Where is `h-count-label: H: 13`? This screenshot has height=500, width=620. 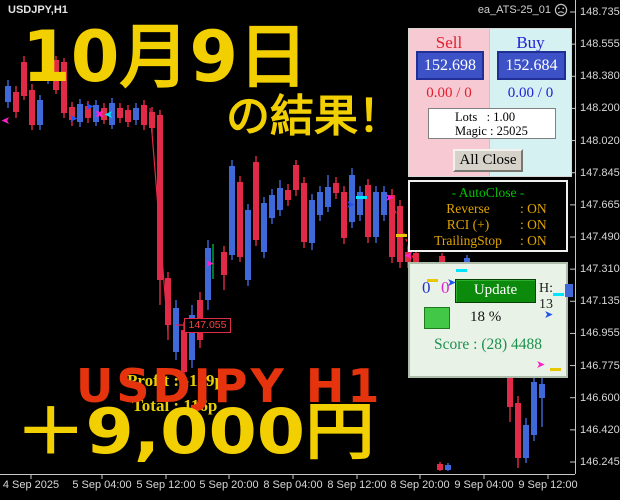
h-count-label: H: 13 is located at coordinates (546, 296).